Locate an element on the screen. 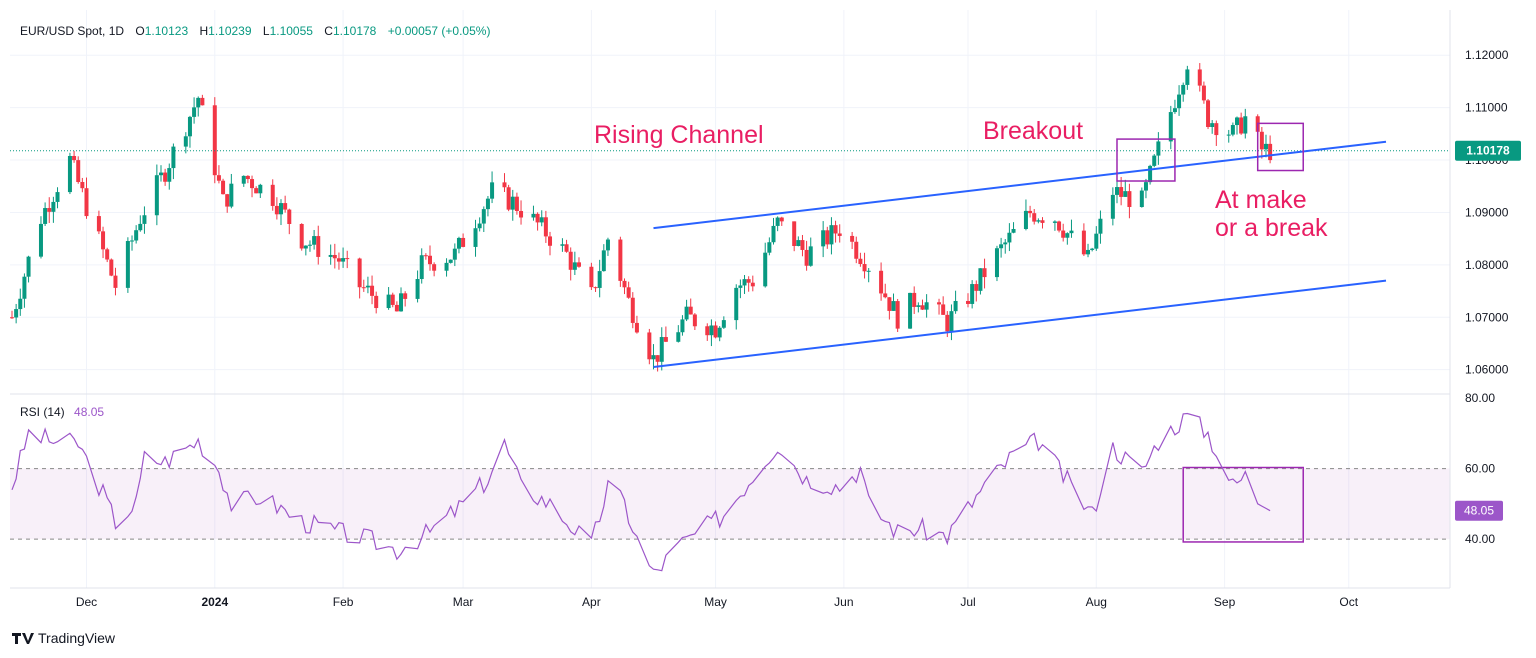 This screenshot has height=658, width=1536. time-tick-label: Jun is located at coordinates (843, 602).